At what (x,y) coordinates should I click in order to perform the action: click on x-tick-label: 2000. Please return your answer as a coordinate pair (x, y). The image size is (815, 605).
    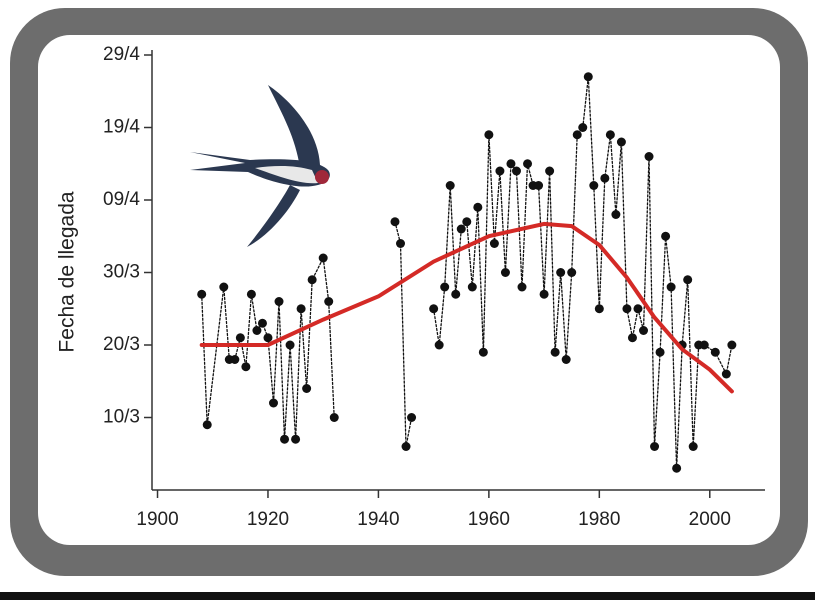
    Looking at the image, I should click on (710, 519).